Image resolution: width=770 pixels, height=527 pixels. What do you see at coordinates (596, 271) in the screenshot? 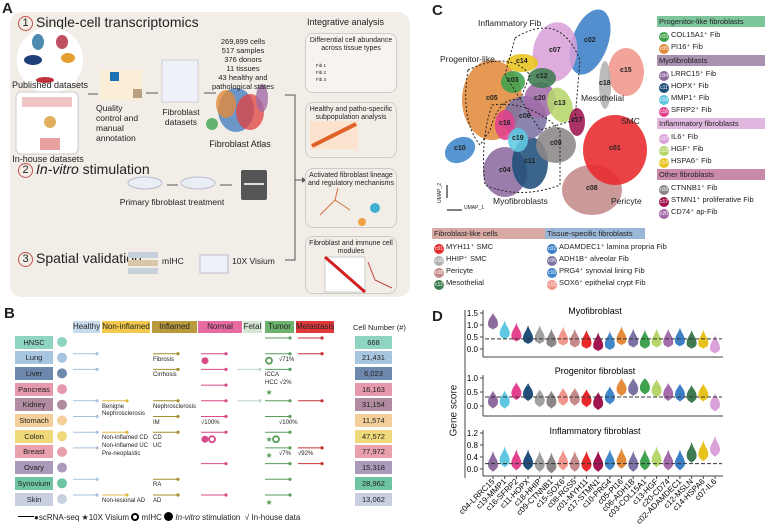
I see `legend-item: c10 PRG4⁺ synovial lining Fib` at bounding box center [596, 271].